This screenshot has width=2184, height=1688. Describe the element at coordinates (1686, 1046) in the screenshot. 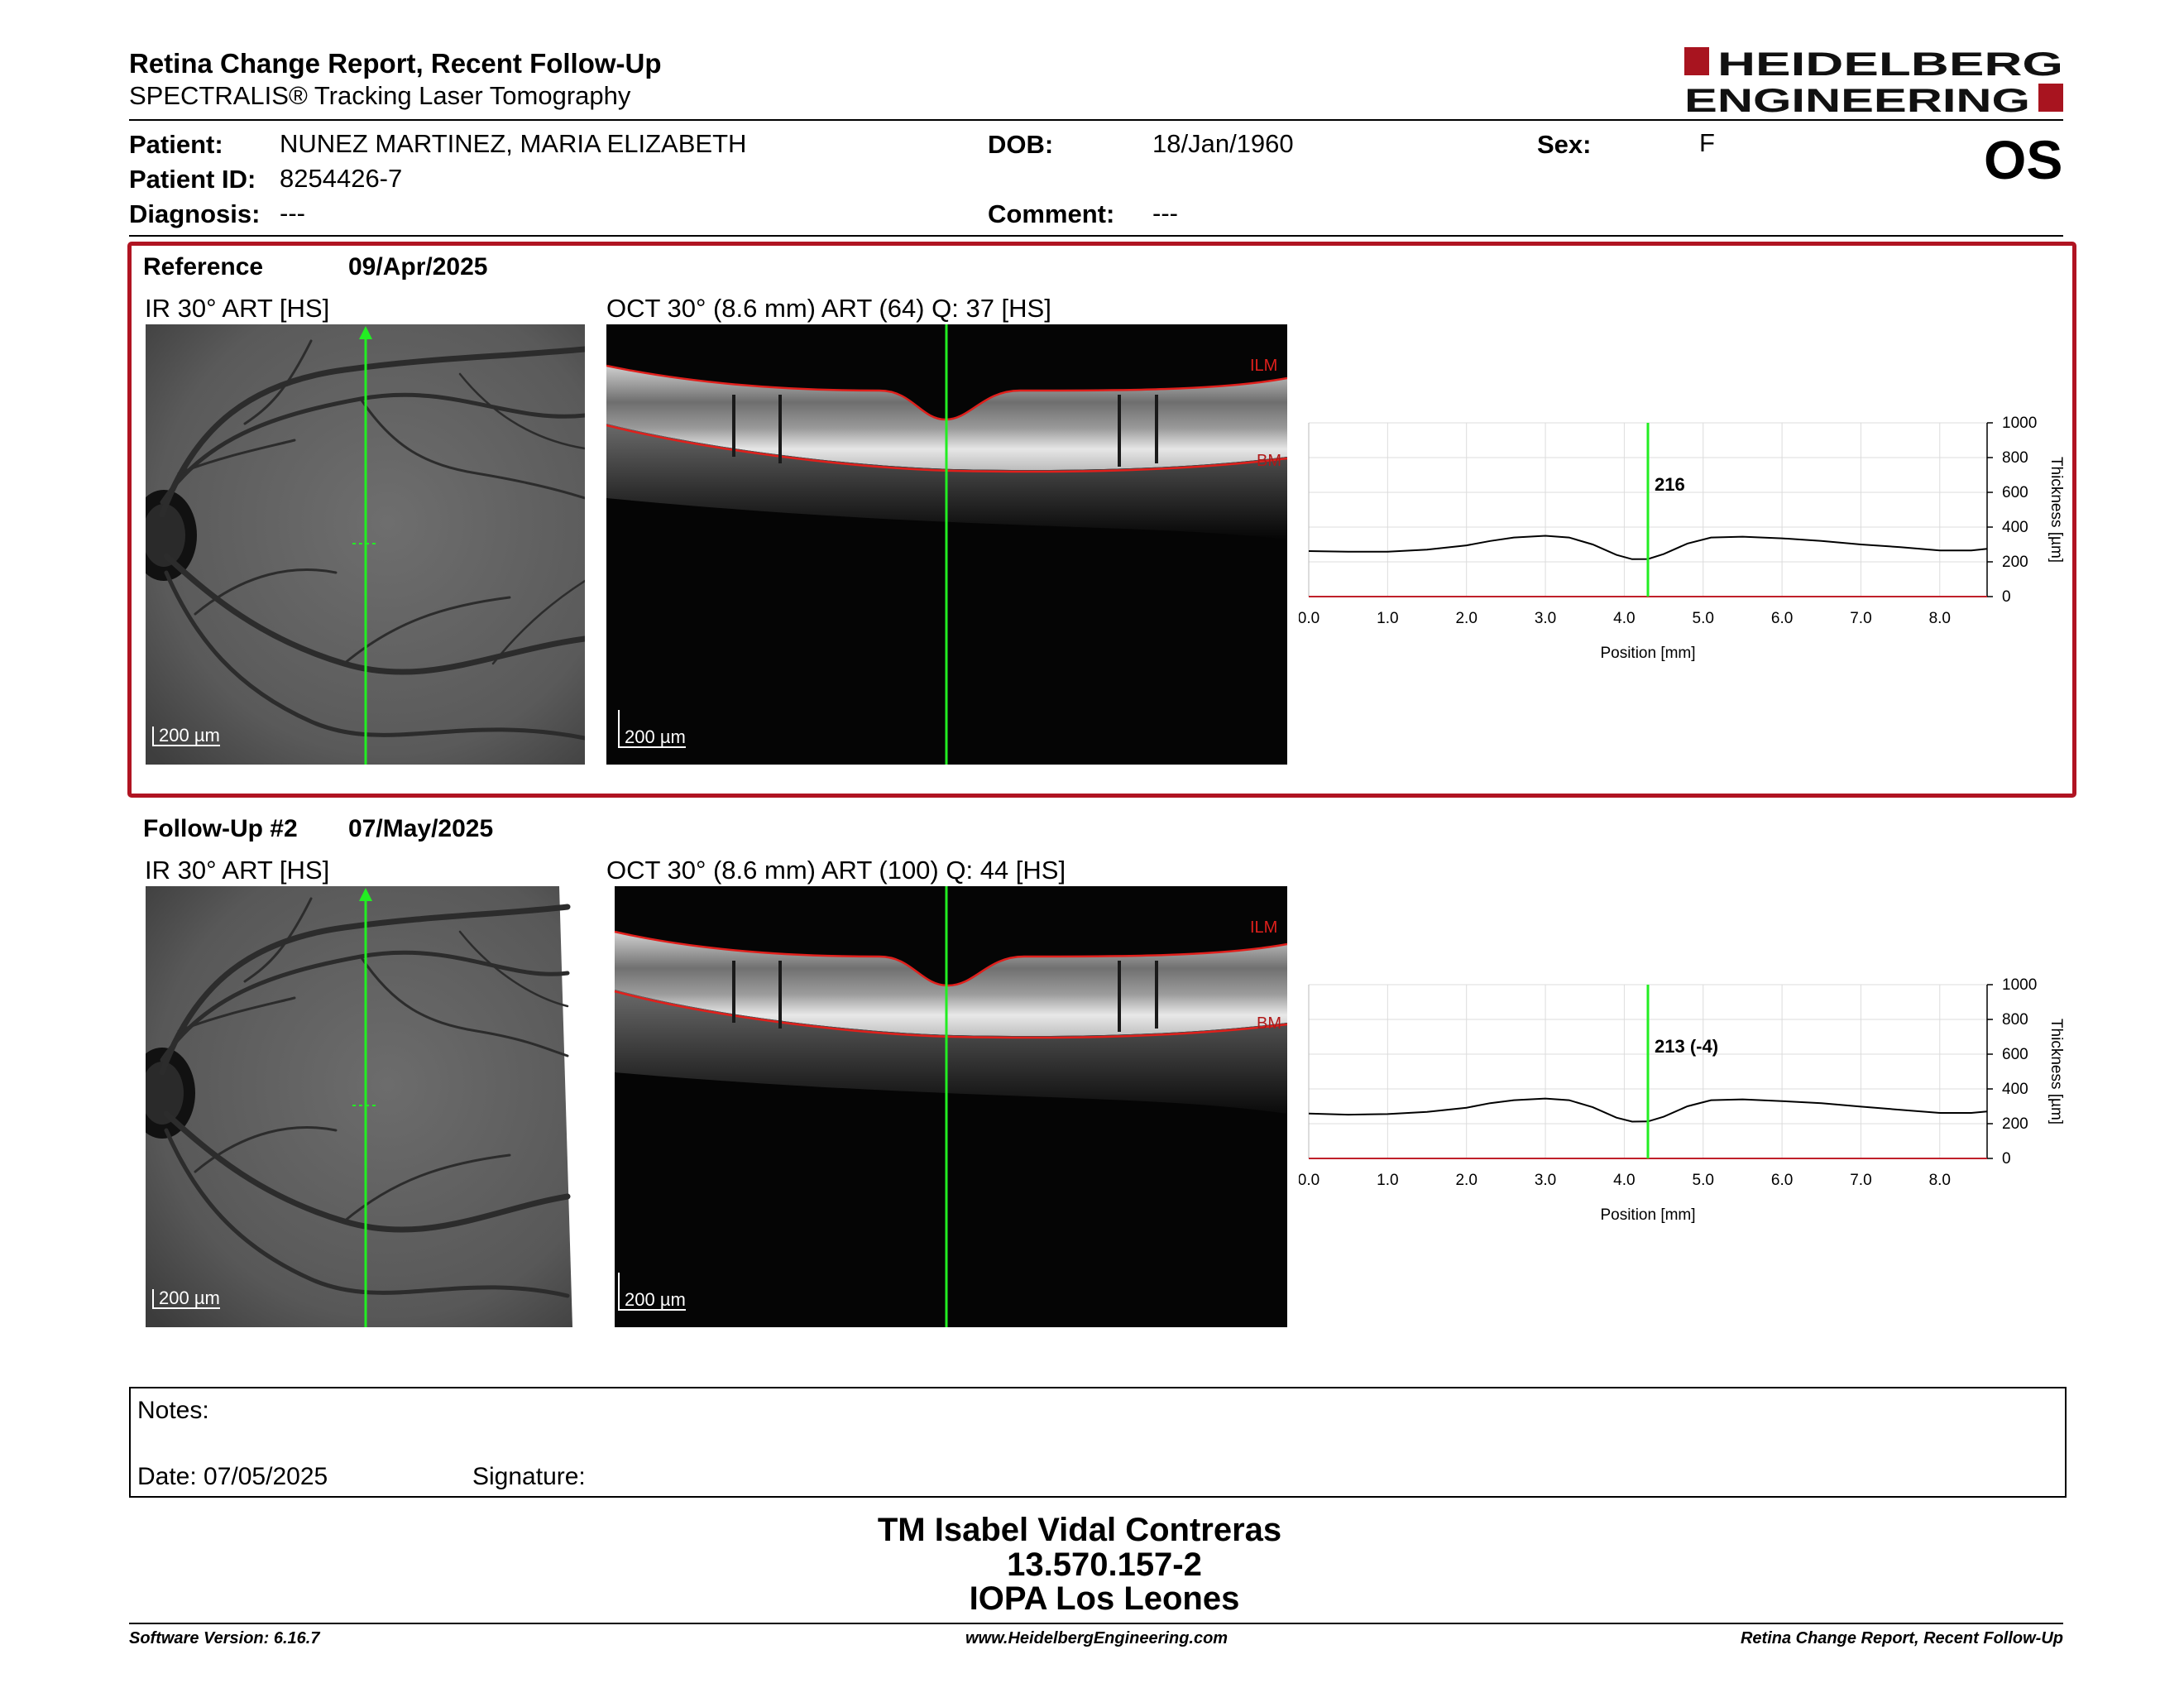

I see `marker-value-label: 213 (-4)` at that location.